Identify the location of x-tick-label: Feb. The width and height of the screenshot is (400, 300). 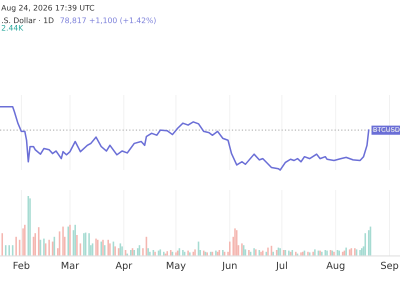
(22, 266).